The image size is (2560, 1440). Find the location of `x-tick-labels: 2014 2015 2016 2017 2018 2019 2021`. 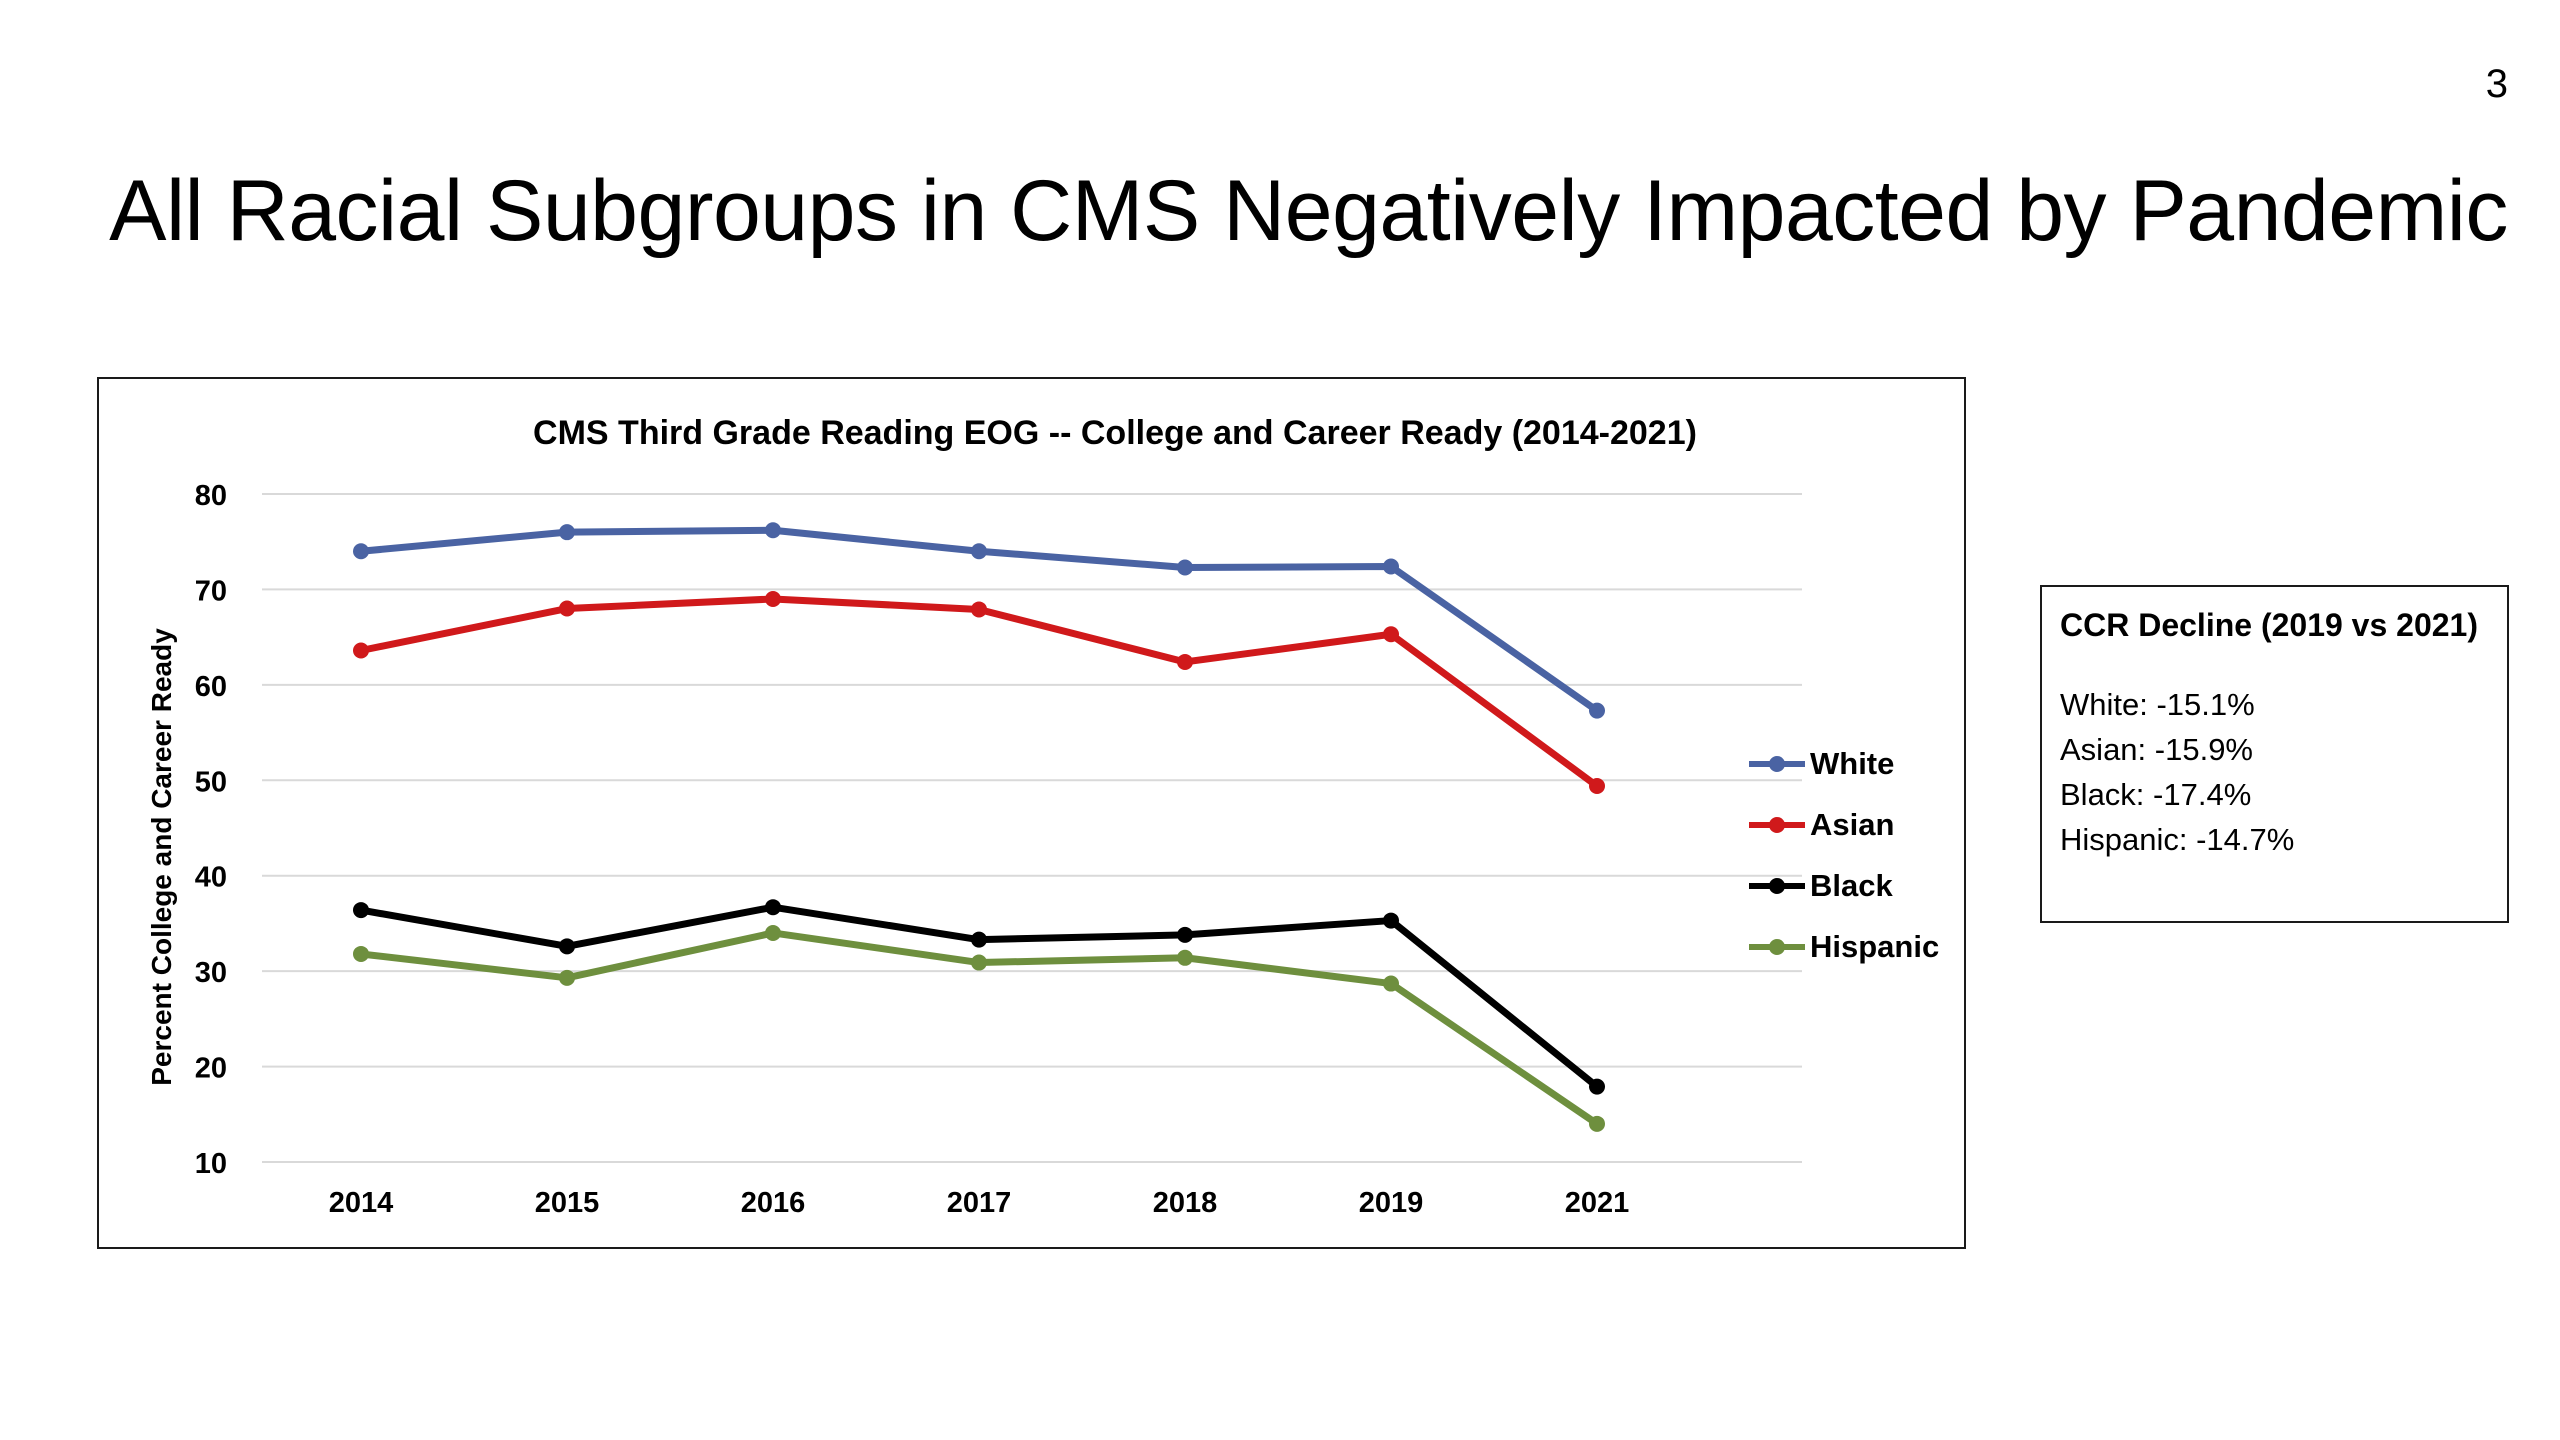

x-tick-labels: 2014 2015 2016 2017 2018 2019 2021 is located at coordinates (979, 1203).